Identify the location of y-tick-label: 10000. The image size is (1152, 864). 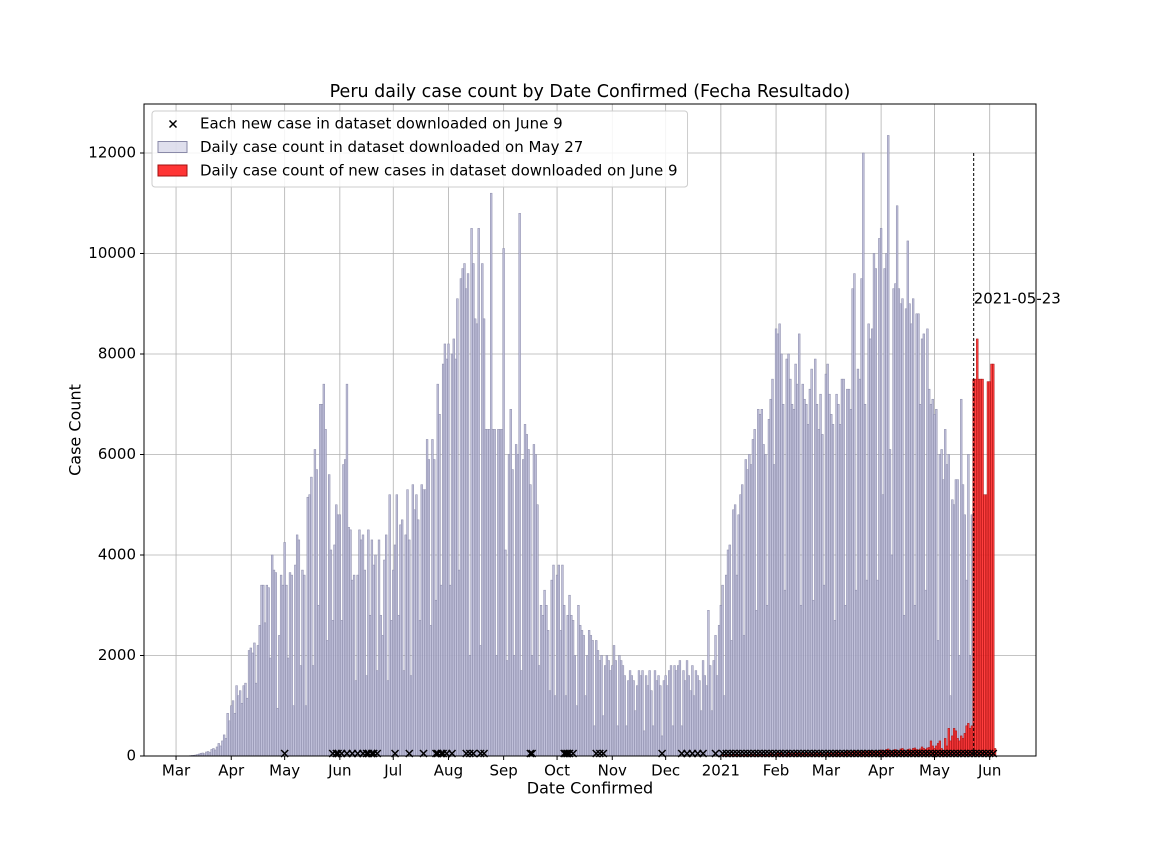
(112, 253).